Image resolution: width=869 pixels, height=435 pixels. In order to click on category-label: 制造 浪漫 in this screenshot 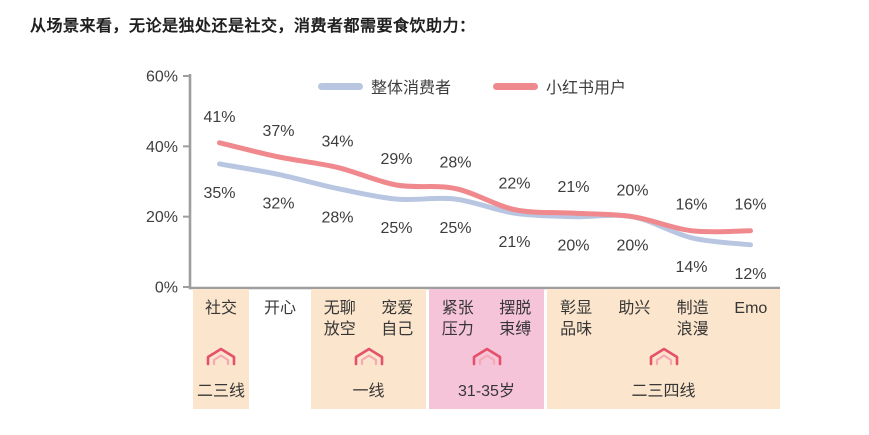, I will do `click(692, 319)`.